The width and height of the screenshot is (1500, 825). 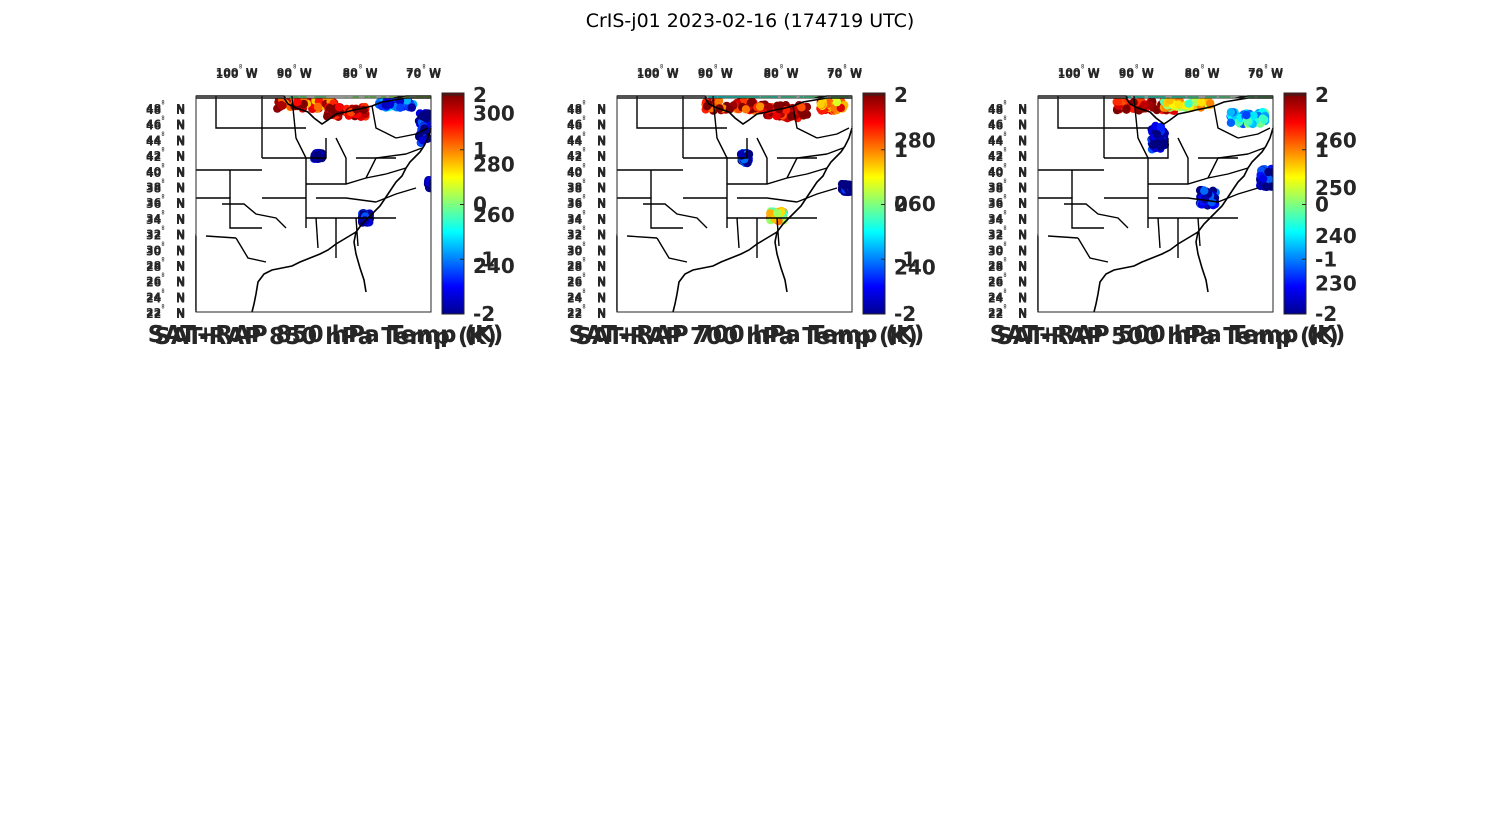 I want to click on latitude-label: 48, so click(x=995, y=108).